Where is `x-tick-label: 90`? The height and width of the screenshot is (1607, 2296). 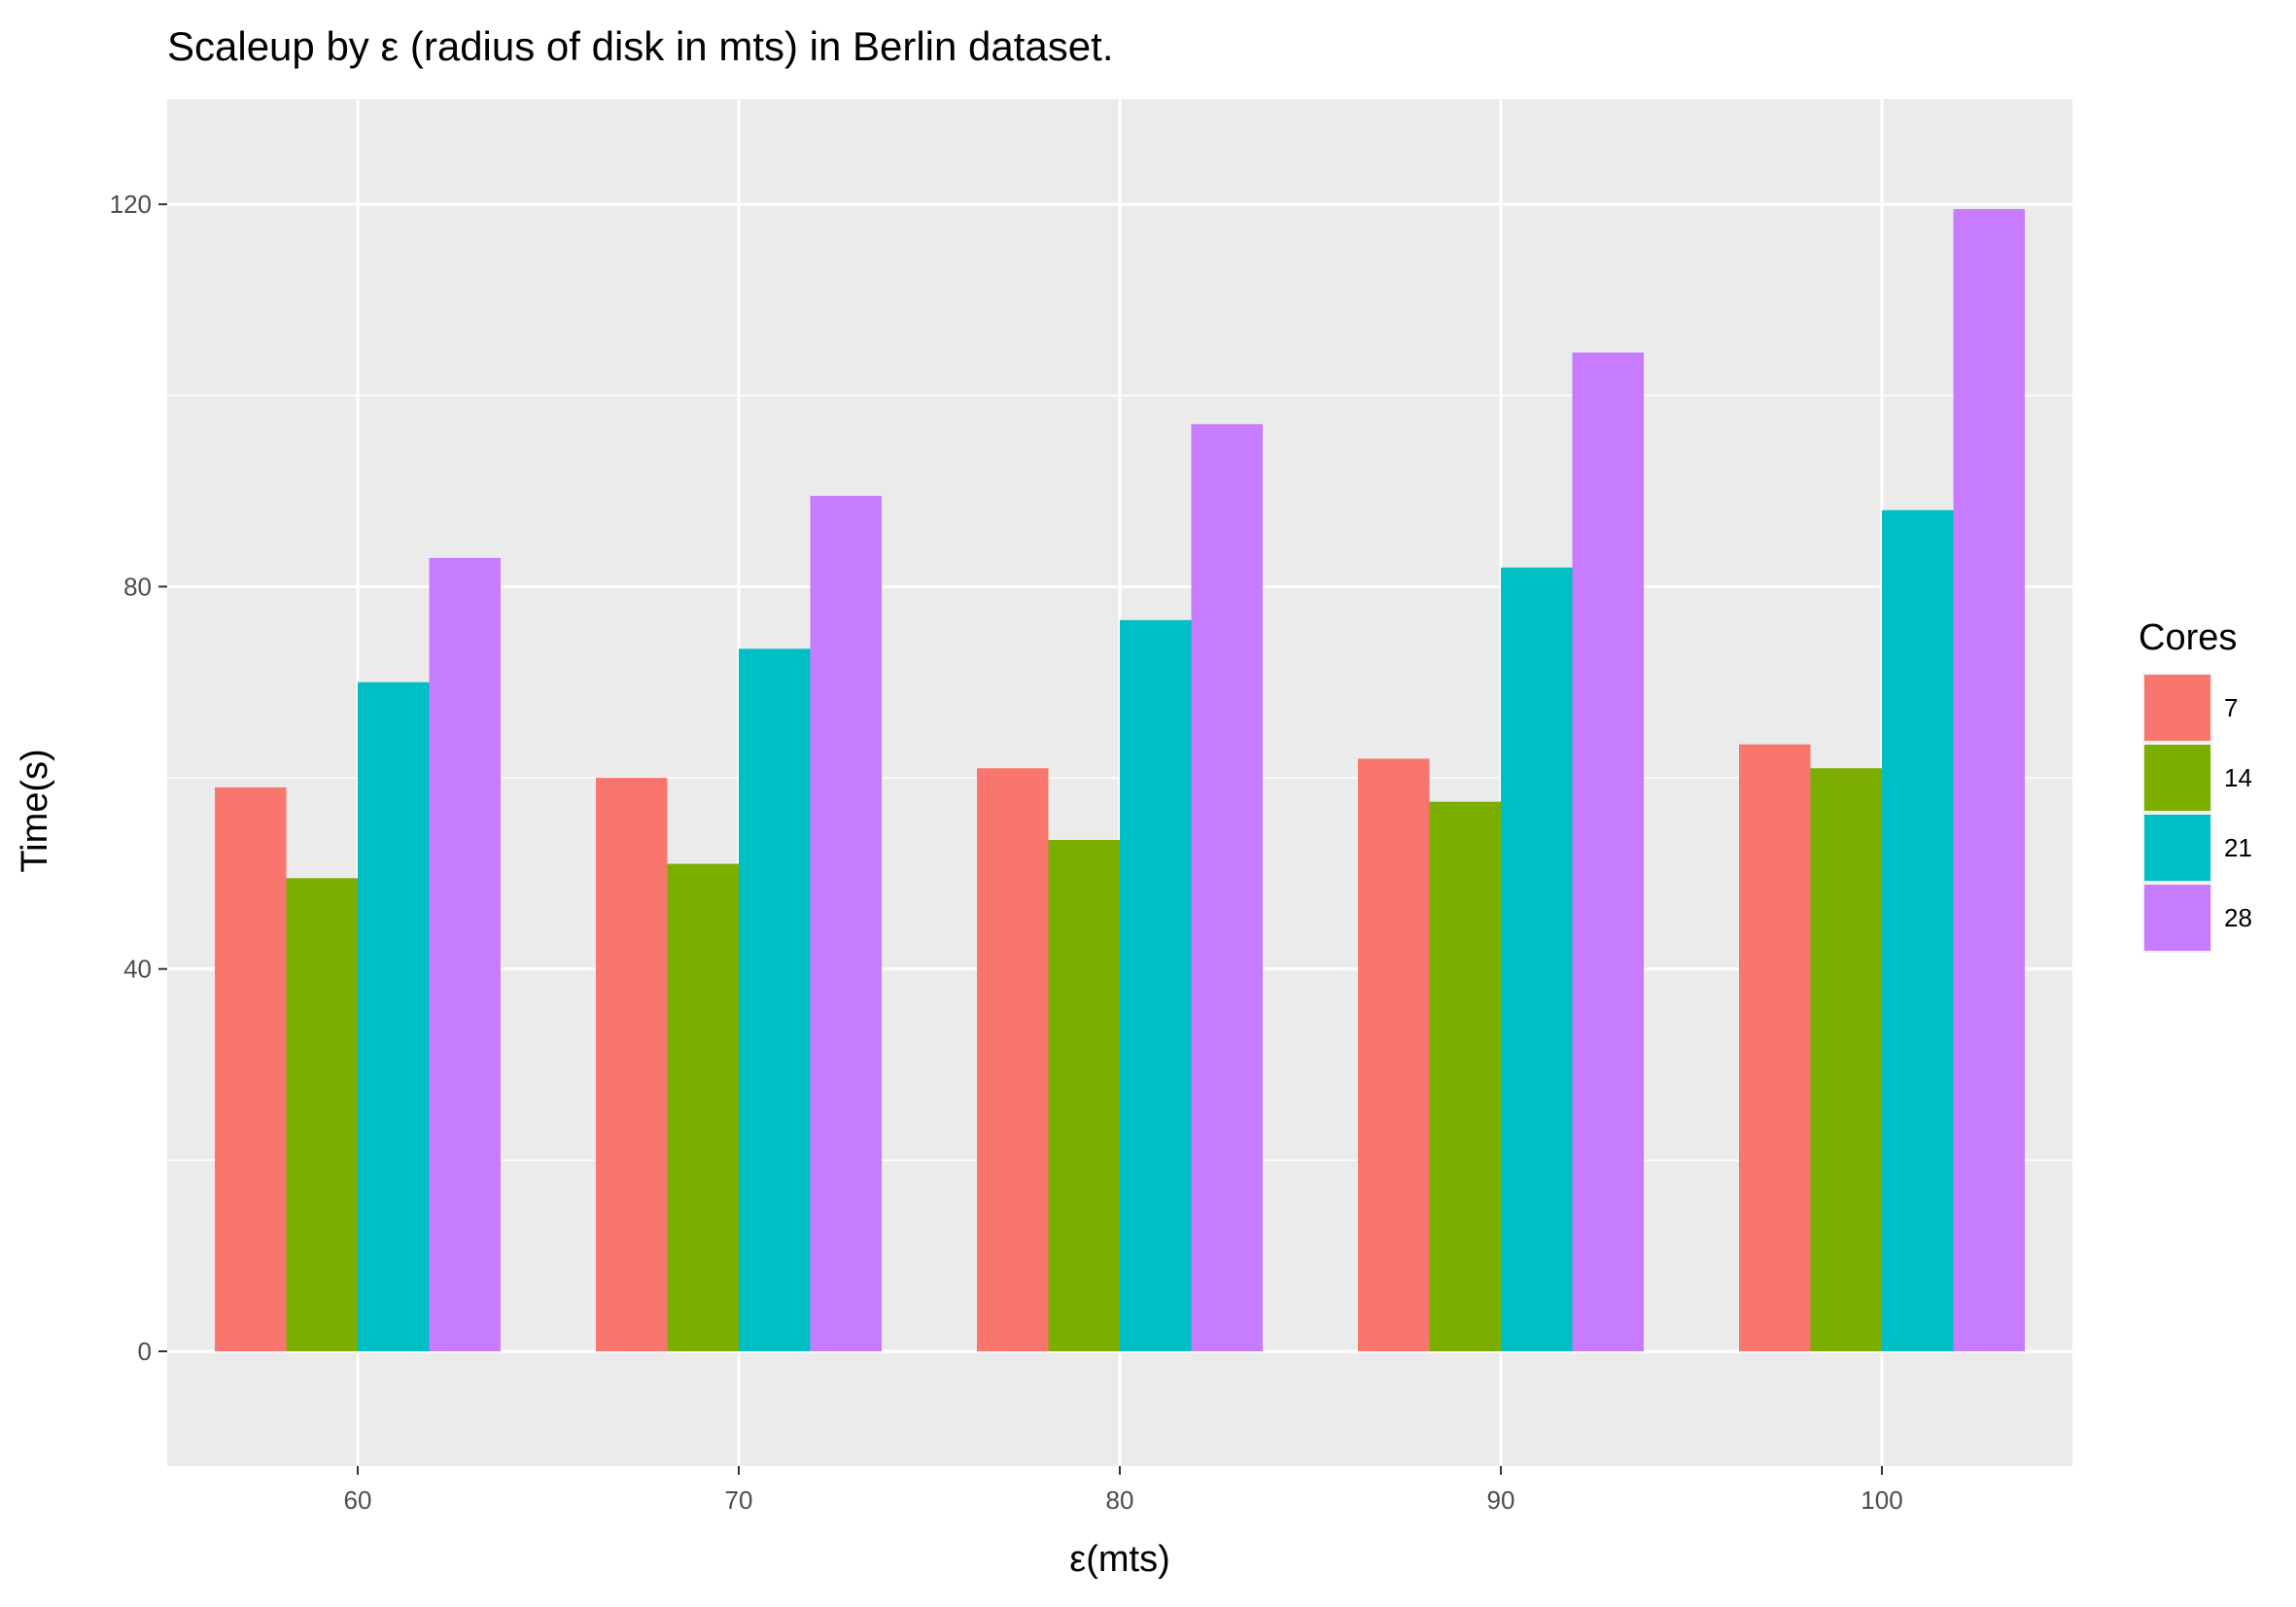 x-tick-label: 90 is located at coordinates (1501, 1500).